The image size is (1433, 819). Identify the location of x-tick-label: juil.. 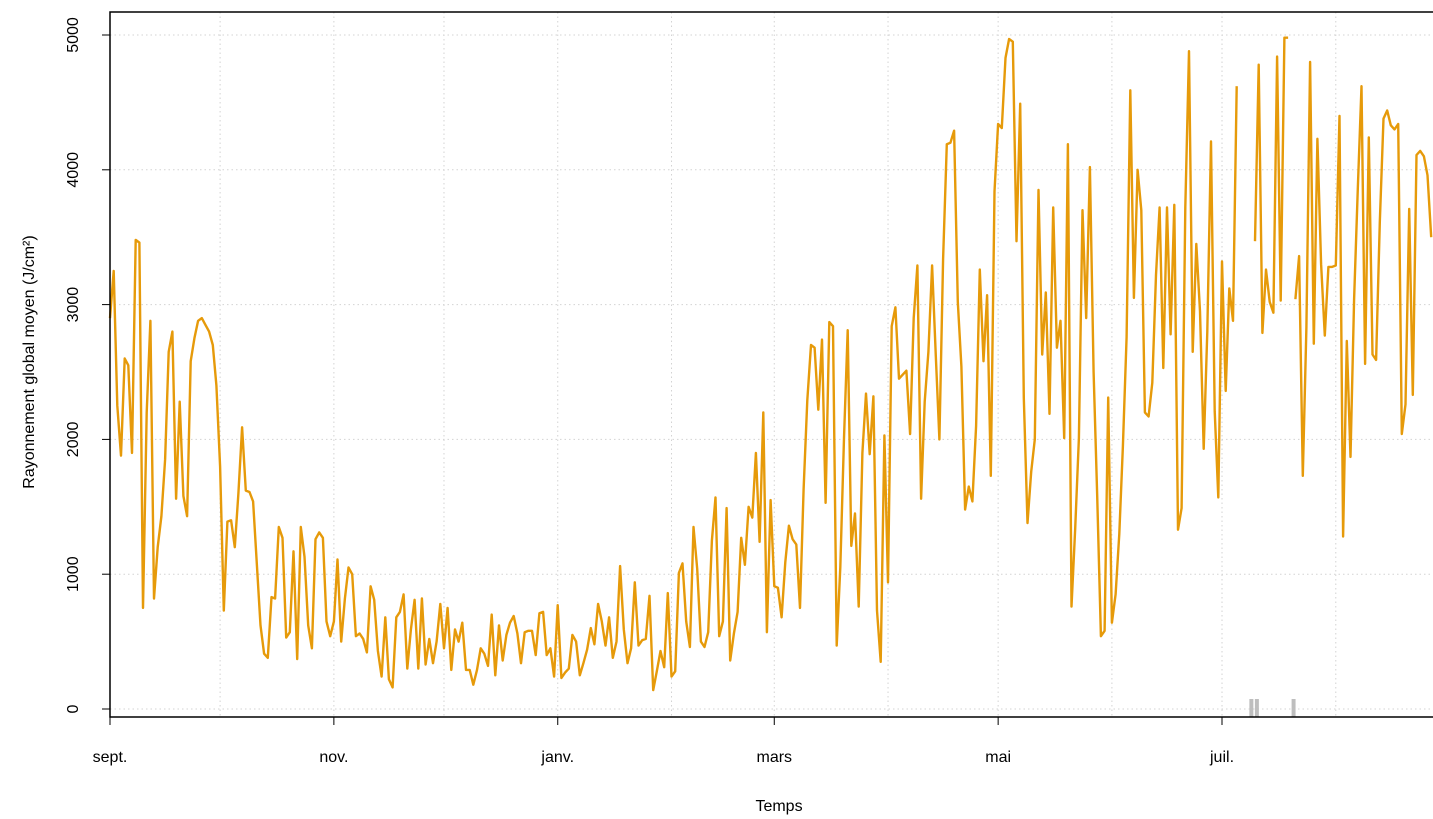
(1221, 757).